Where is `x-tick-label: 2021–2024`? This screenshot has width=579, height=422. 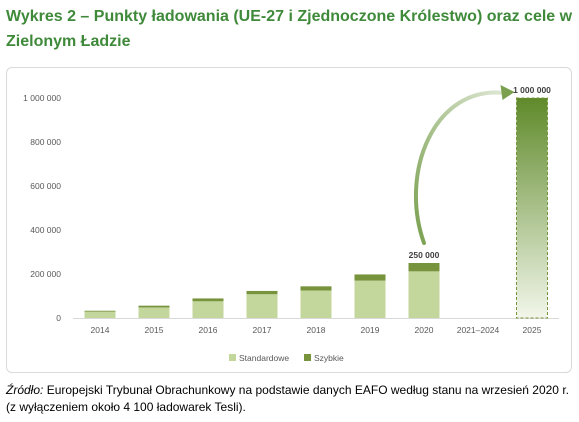
x-tick-label: 2021–2024 is located at coordinates (478, 330).